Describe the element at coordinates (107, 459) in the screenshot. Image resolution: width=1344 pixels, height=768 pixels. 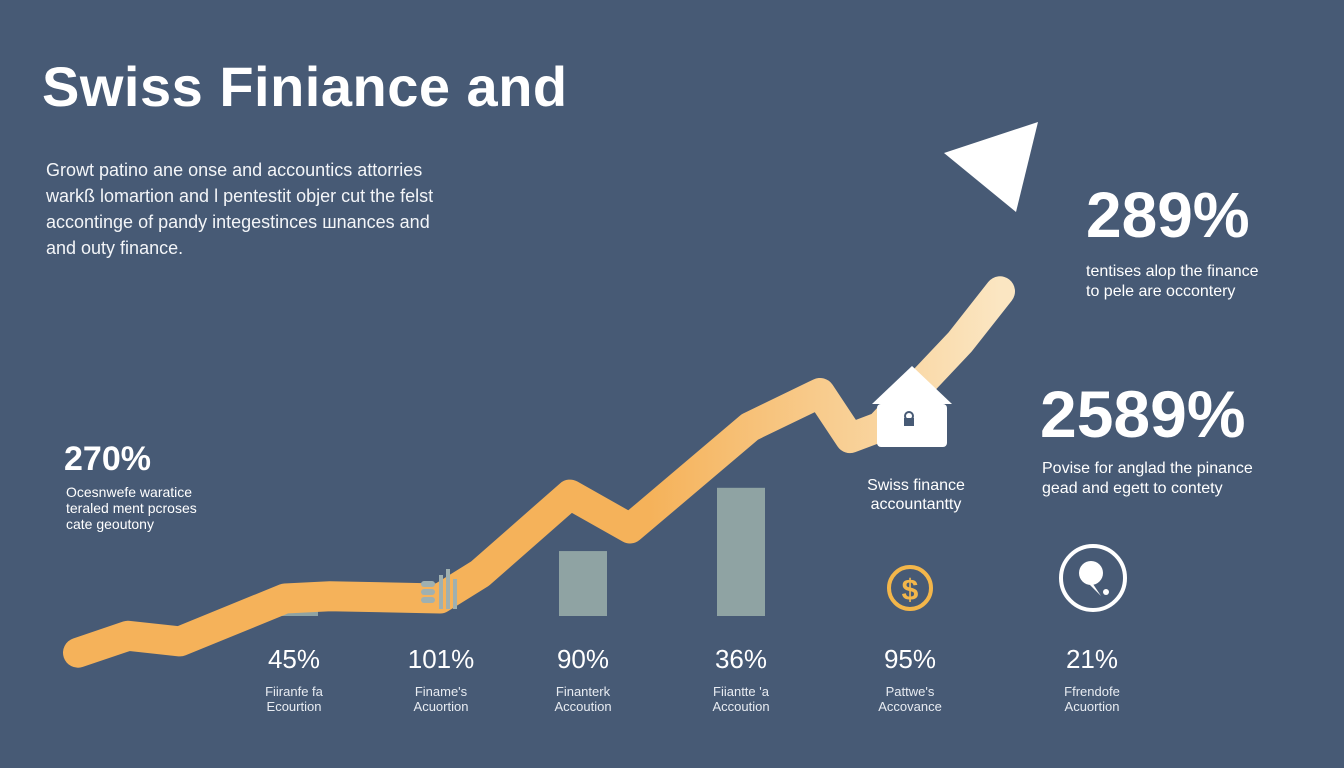
I see `stat-left-value: 270%` at that location.